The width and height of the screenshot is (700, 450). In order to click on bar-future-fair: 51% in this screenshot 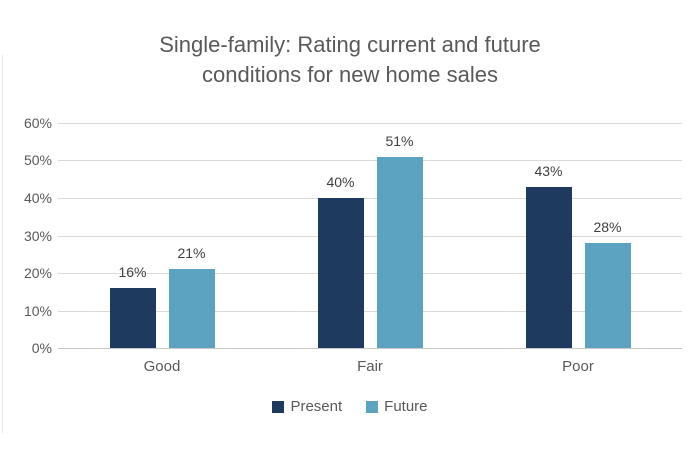, I will do `click(399, 240)`.